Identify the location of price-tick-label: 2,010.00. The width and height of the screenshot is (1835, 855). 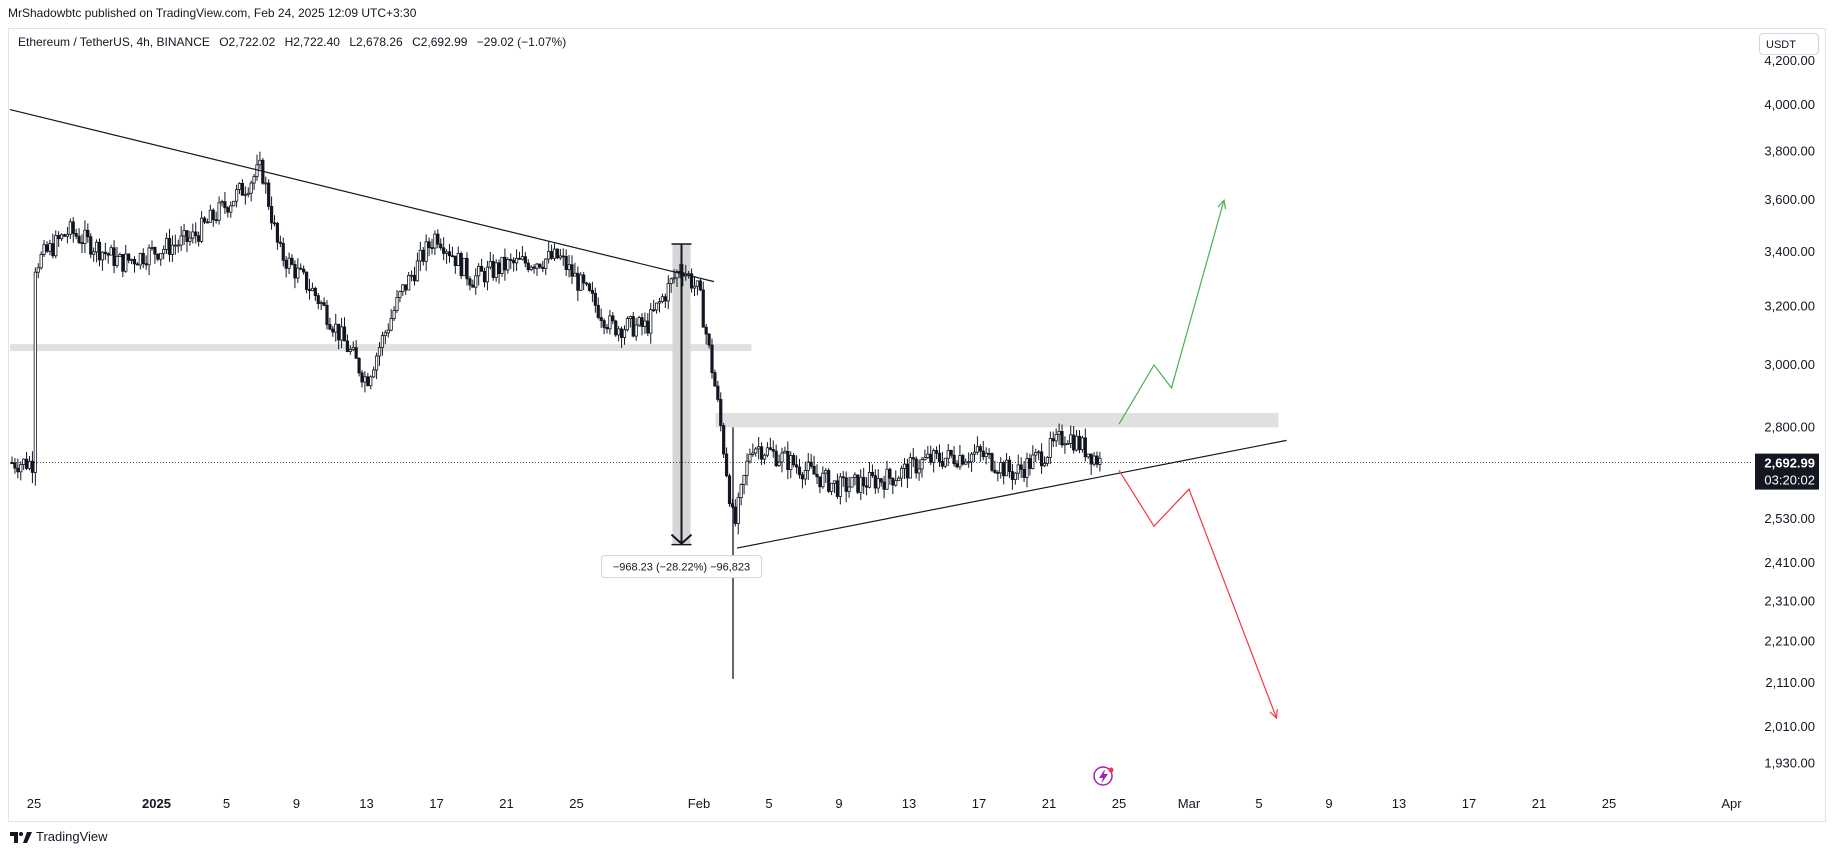
(1789, 726).